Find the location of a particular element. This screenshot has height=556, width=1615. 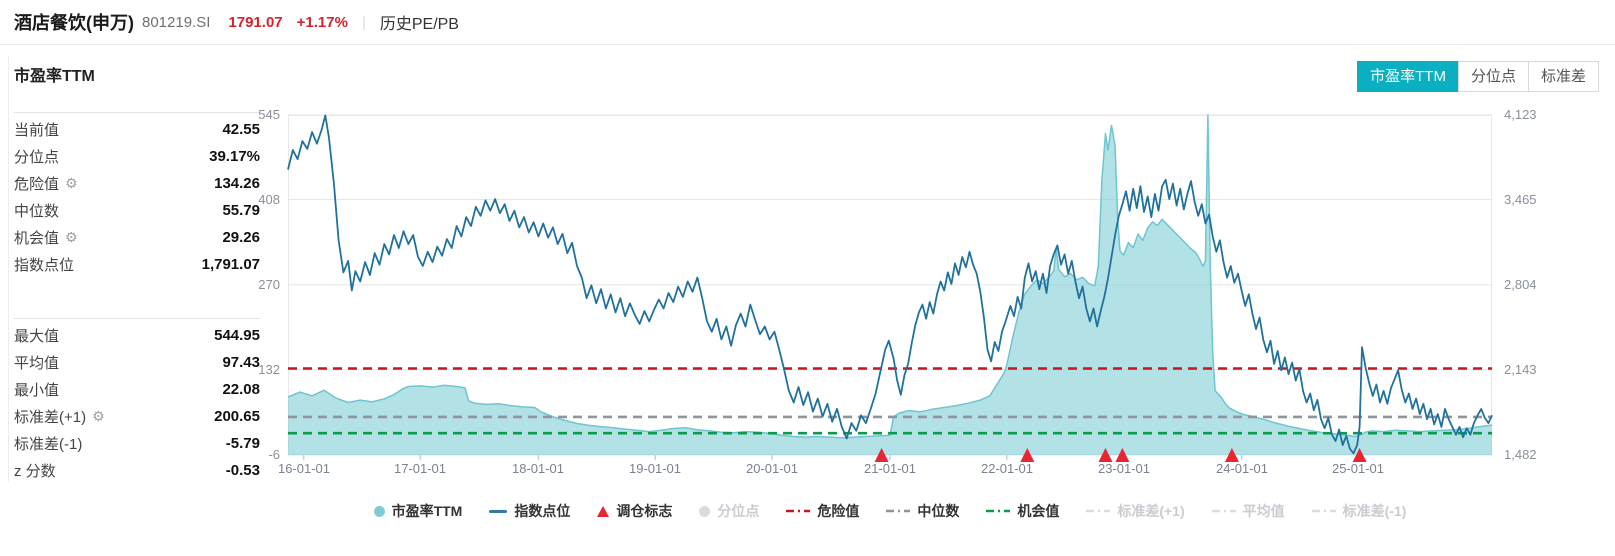

breadcrumb-history-pepb: 历史PE/PB is located at coordinates (419, 24).